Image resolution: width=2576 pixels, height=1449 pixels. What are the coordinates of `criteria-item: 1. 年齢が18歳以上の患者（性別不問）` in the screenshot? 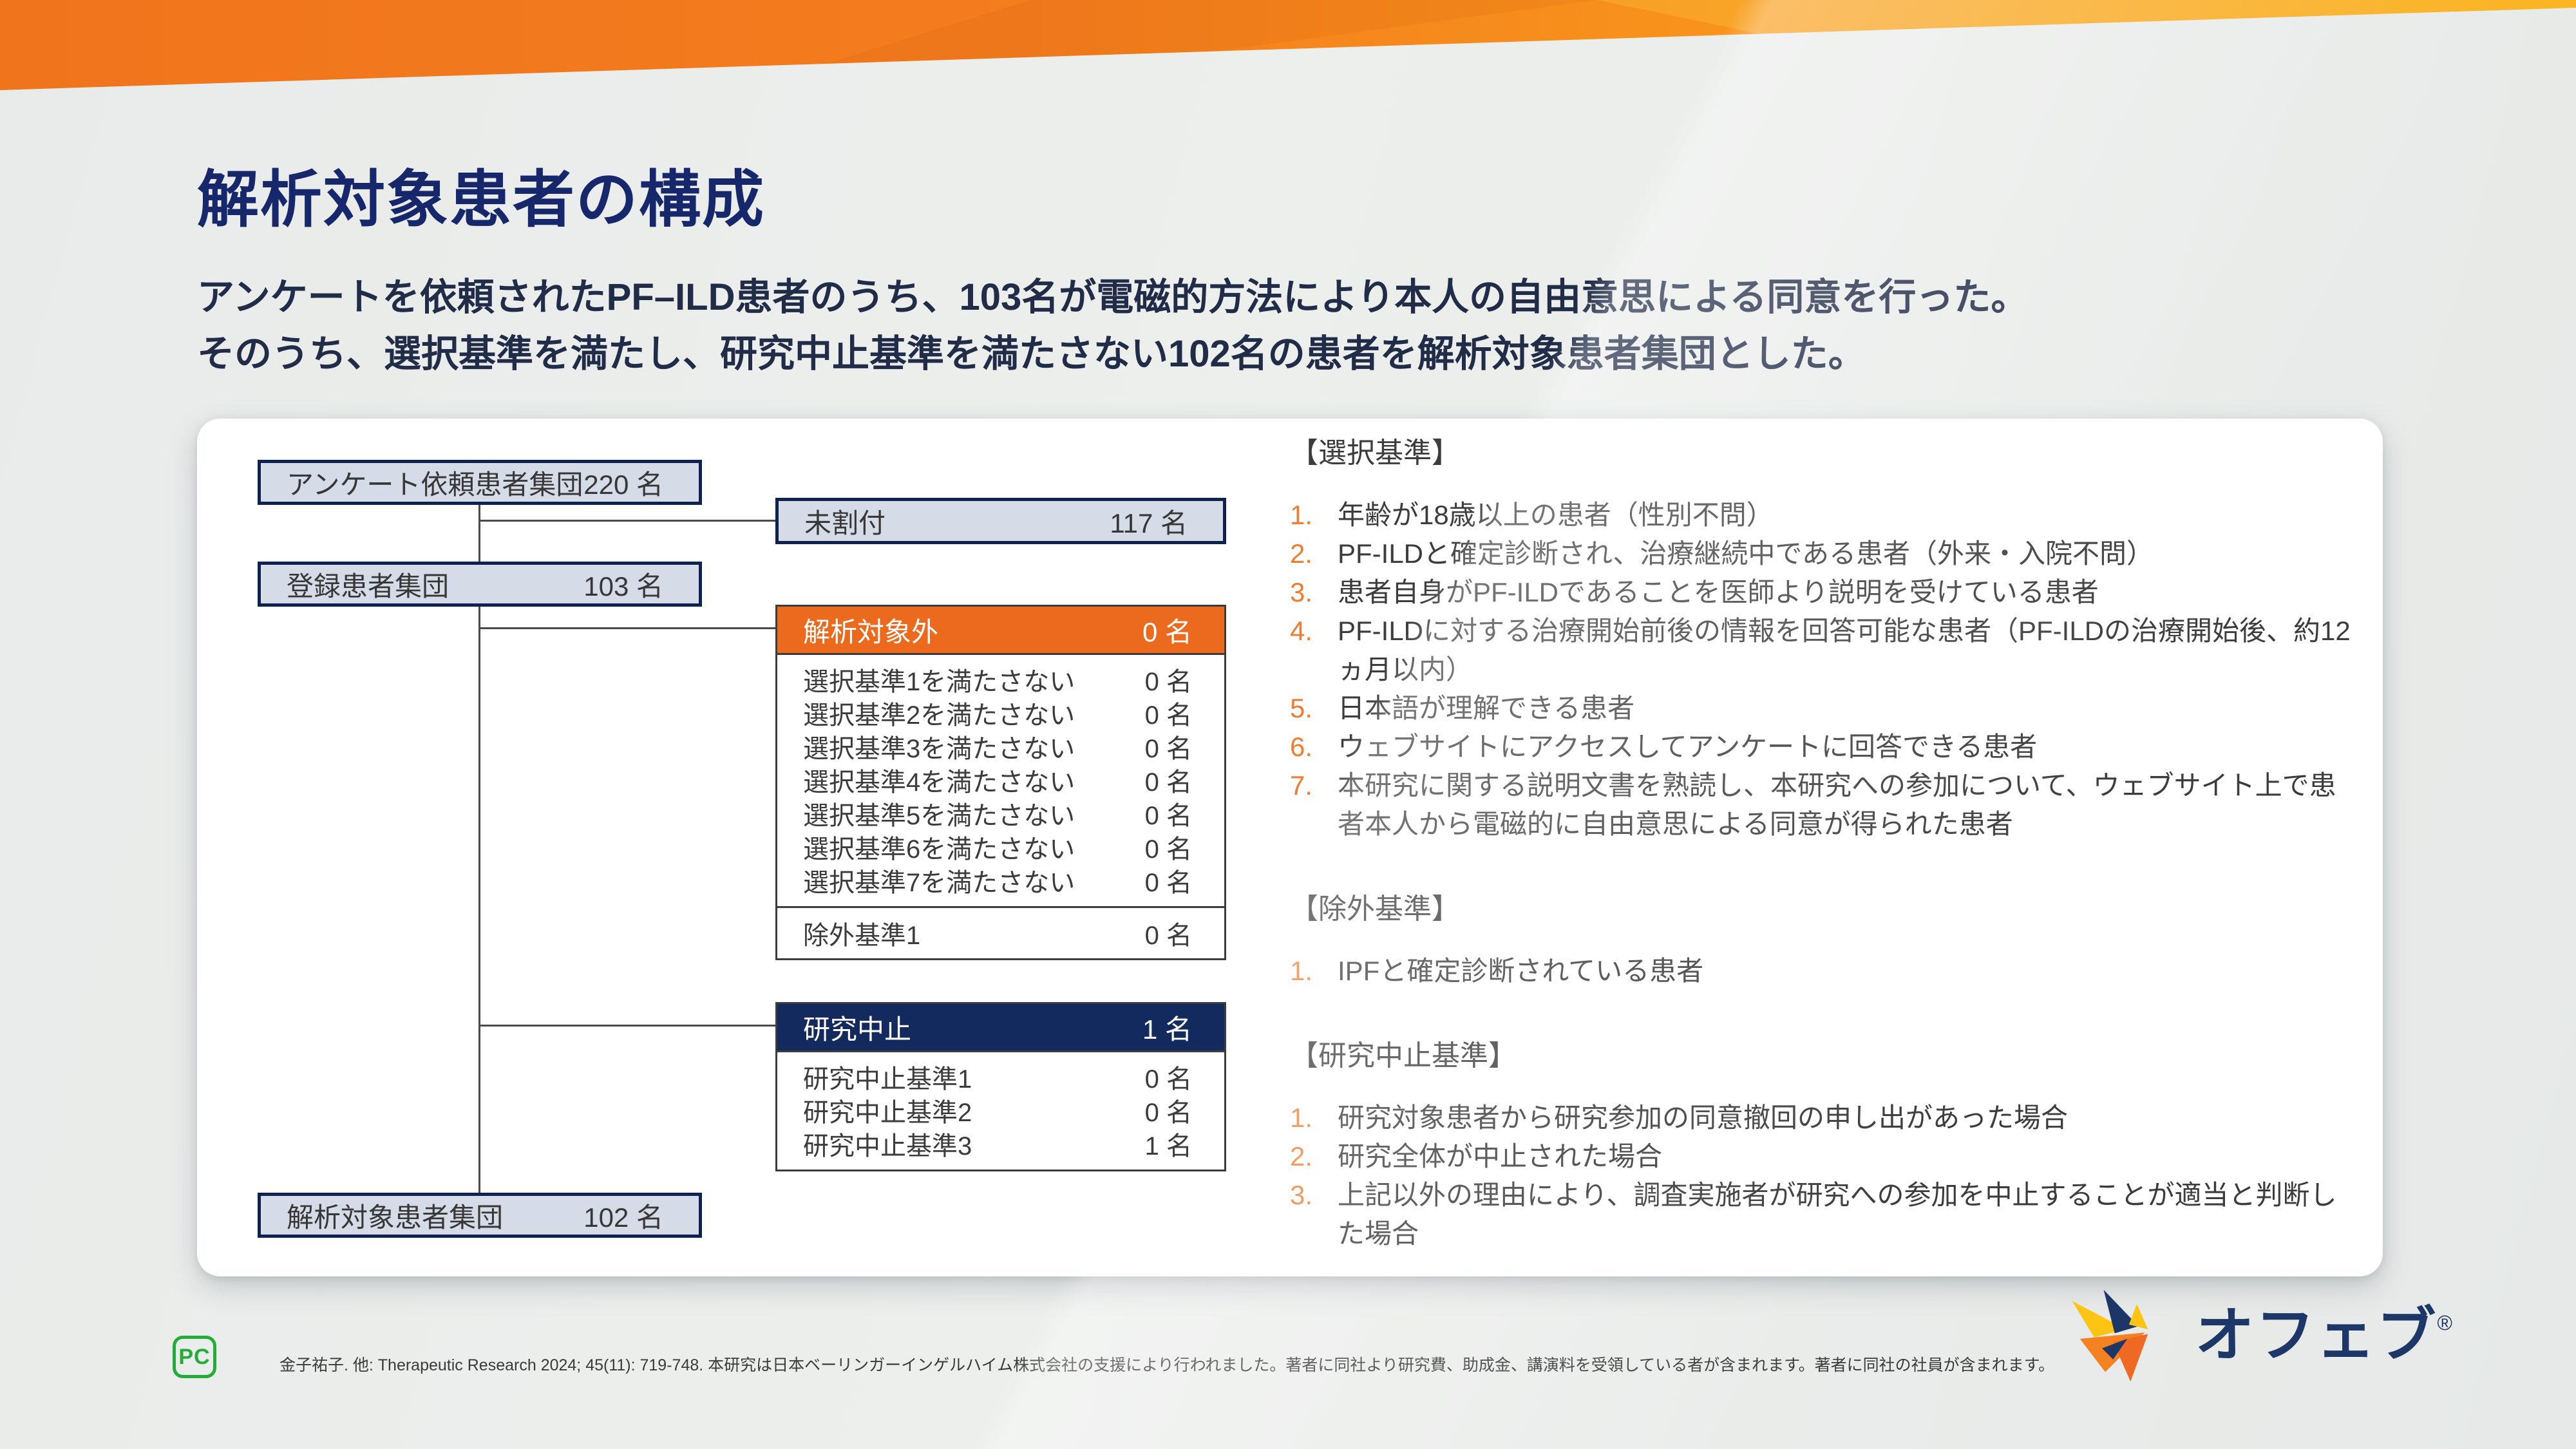 It's located at (1824, 515).